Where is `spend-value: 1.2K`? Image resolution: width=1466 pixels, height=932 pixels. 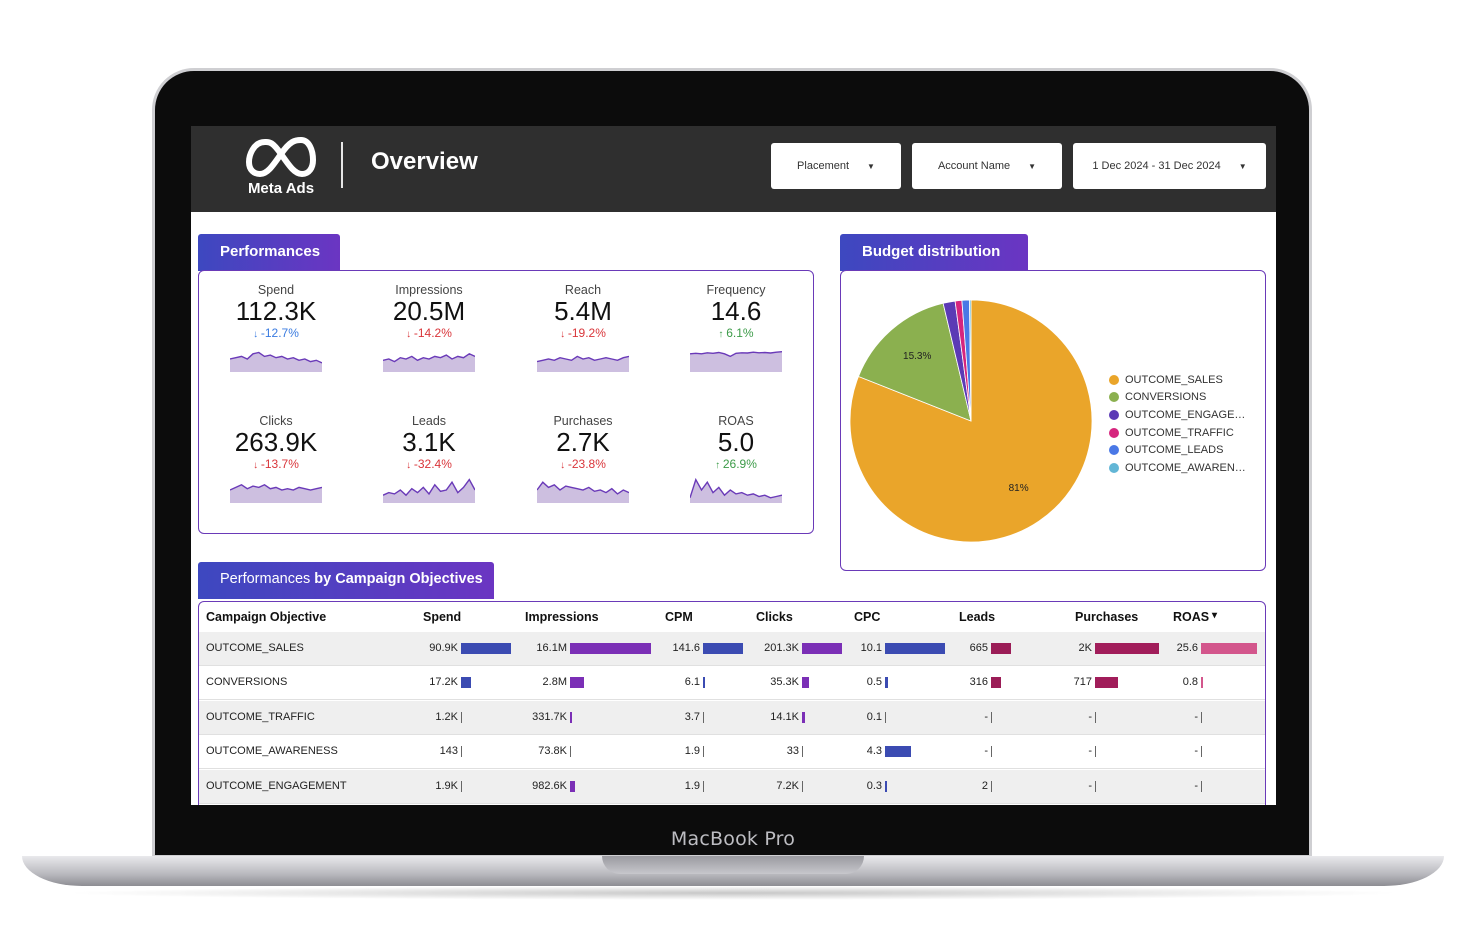
spend-value: 1.2K is located at coordinates (446, 716).